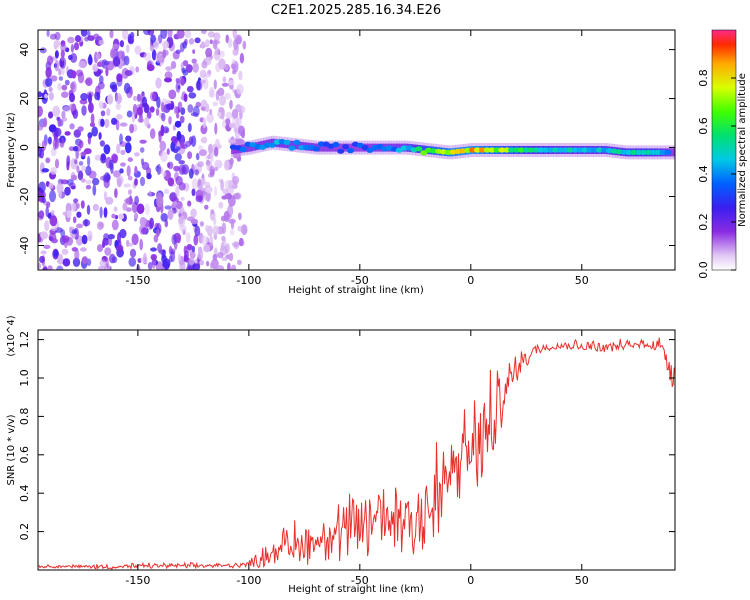 Image resolution: width=750 pixels, height=600 pixels. What do you see at coordinates (470, 580) in the screenshot?
I see `snr-x-tick-label: 0` at bounding box center [470, 580].